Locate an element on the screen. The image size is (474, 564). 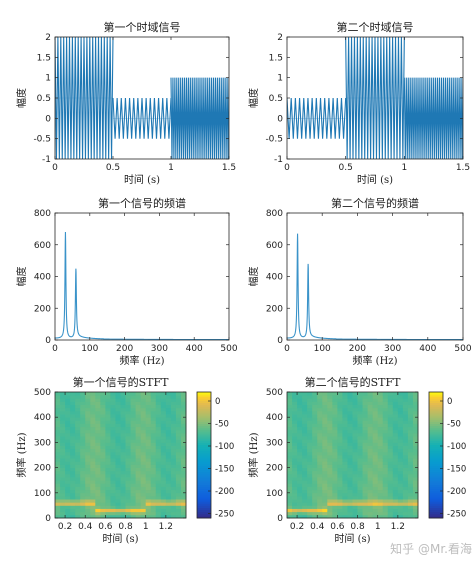
y-tick-label: 100 is located at coordinates (42, 494).